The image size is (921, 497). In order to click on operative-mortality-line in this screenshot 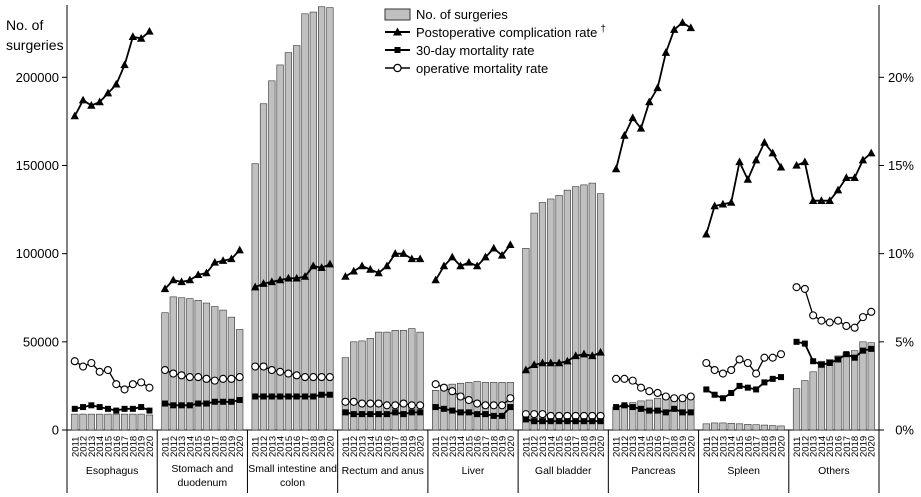, I will do `click(383, 403)`.